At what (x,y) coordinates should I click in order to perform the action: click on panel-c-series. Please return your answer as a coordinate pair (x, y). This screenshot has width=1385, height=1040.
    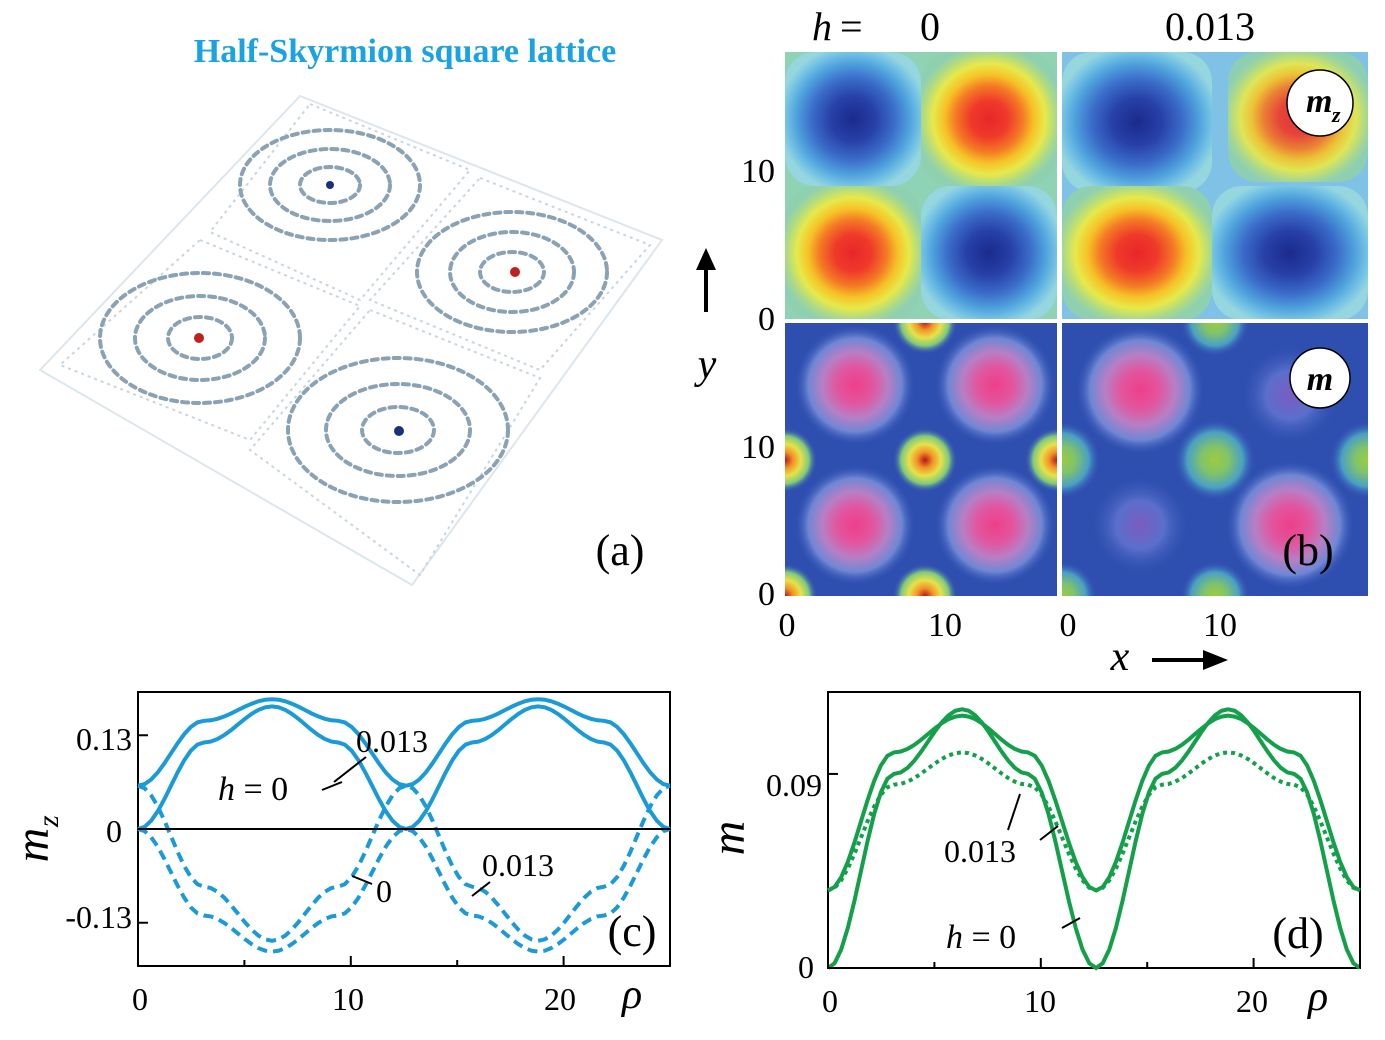
    Looking at the image, I should click on (404, 825).